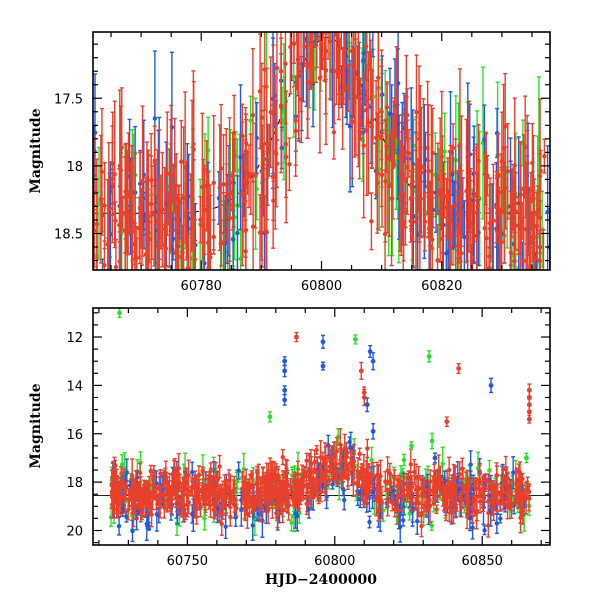  I want to click on zoom-y-axis-title: Magnitude, so click(36, 150).